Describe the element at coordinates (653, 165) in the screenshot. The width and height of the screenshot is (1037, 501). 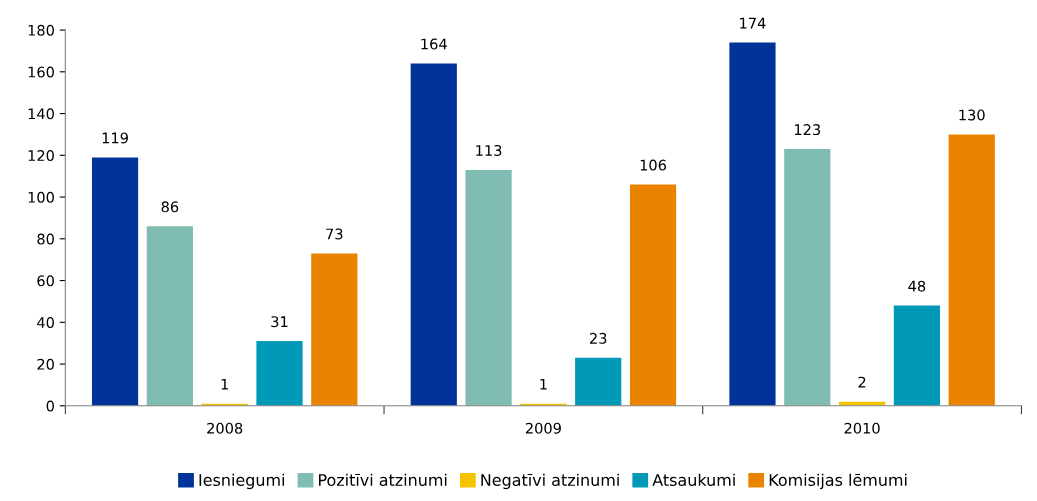
I see `data-label: 106` at that location.